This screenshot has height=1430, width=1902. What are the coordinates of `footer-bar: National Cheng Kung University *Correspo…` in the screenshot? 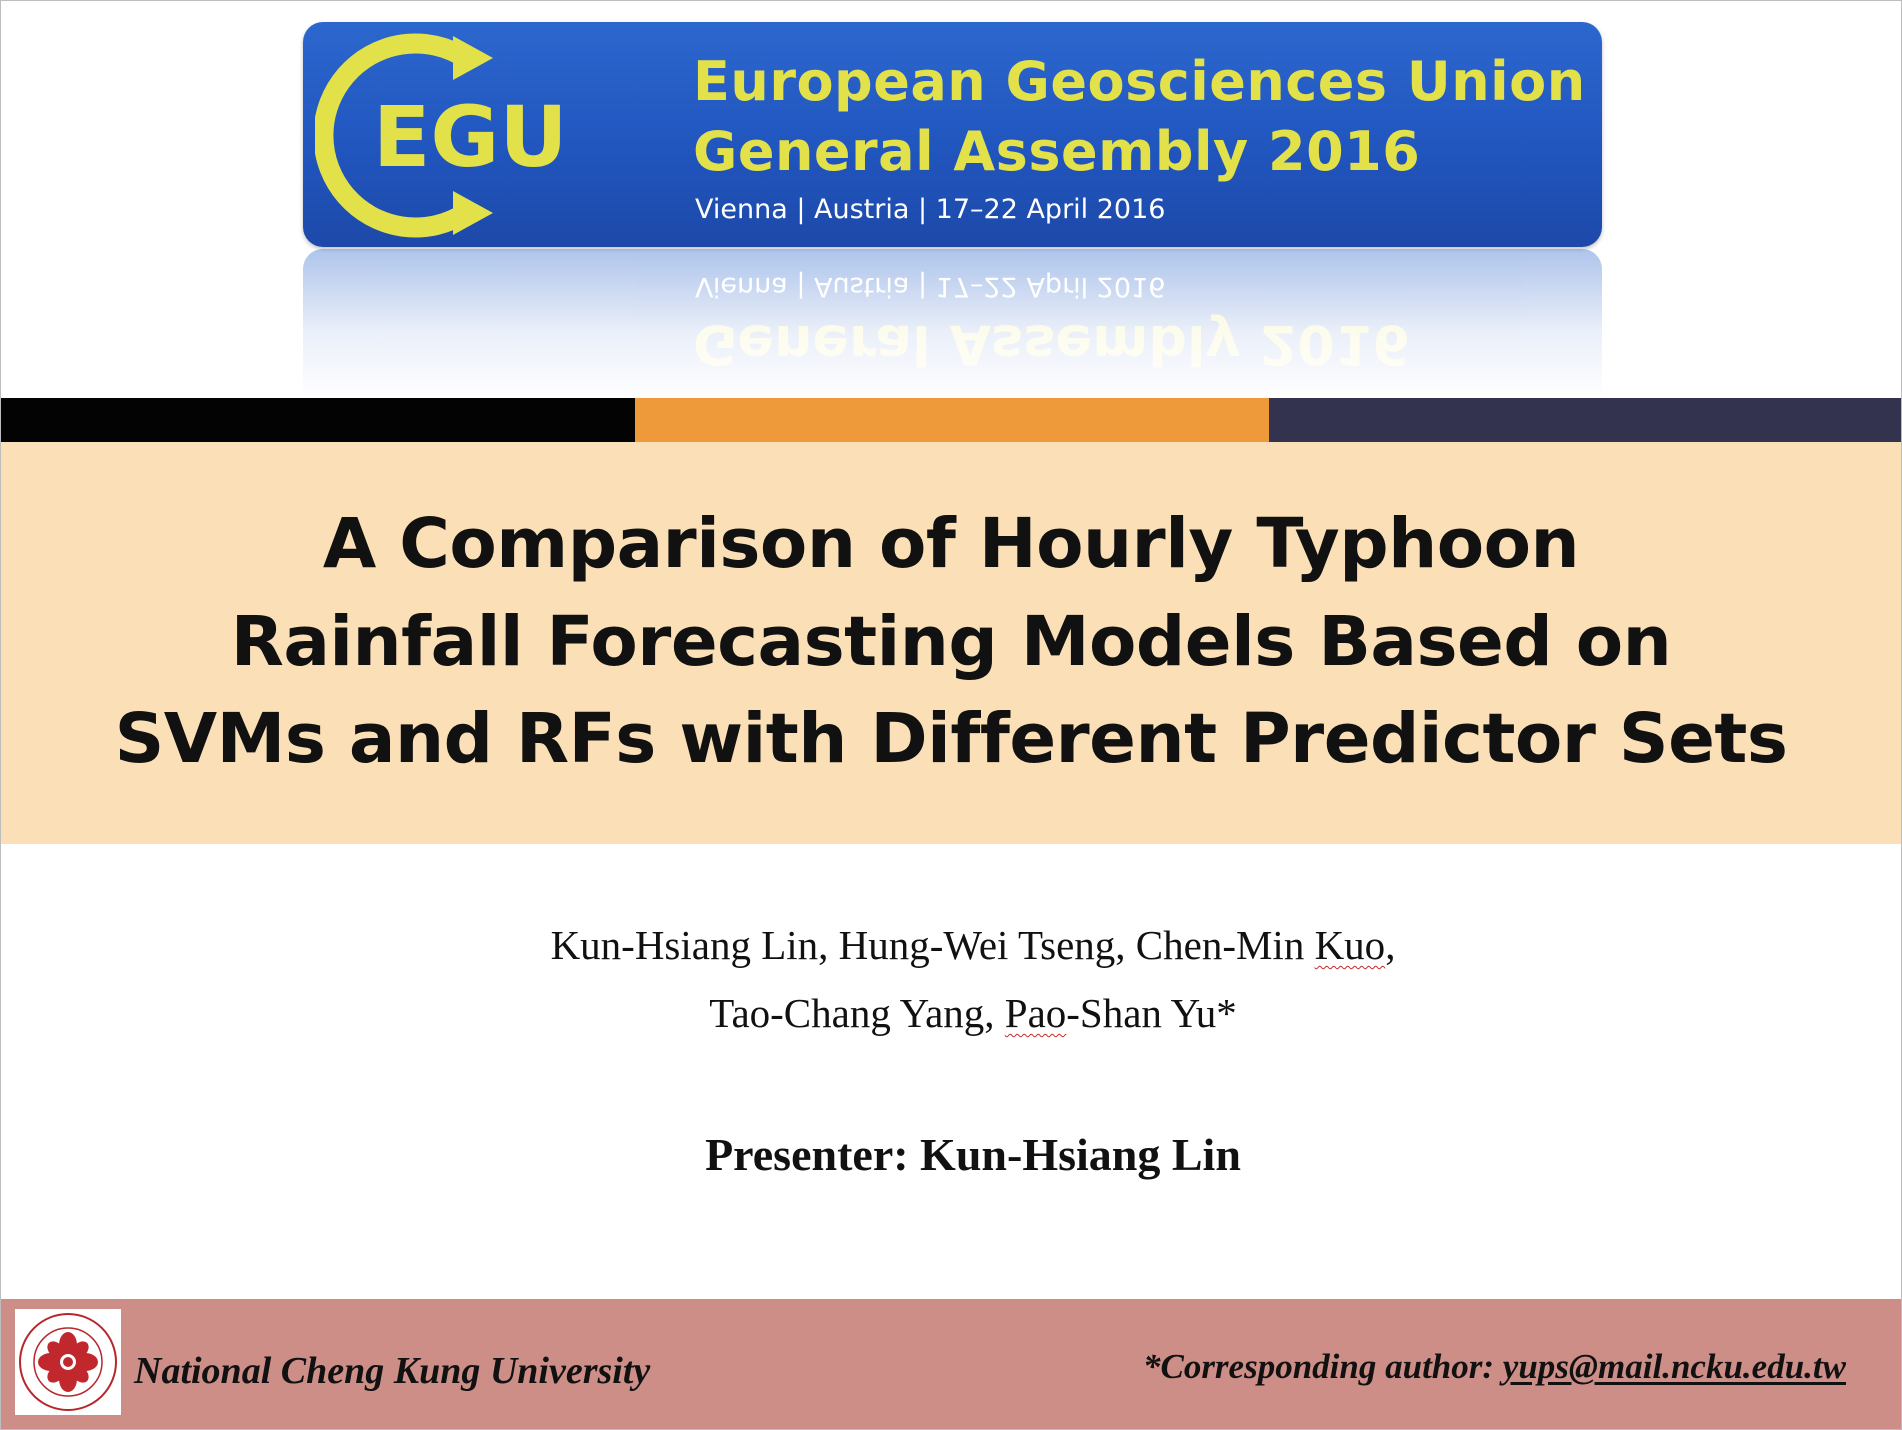 It's located at (951, 1364).